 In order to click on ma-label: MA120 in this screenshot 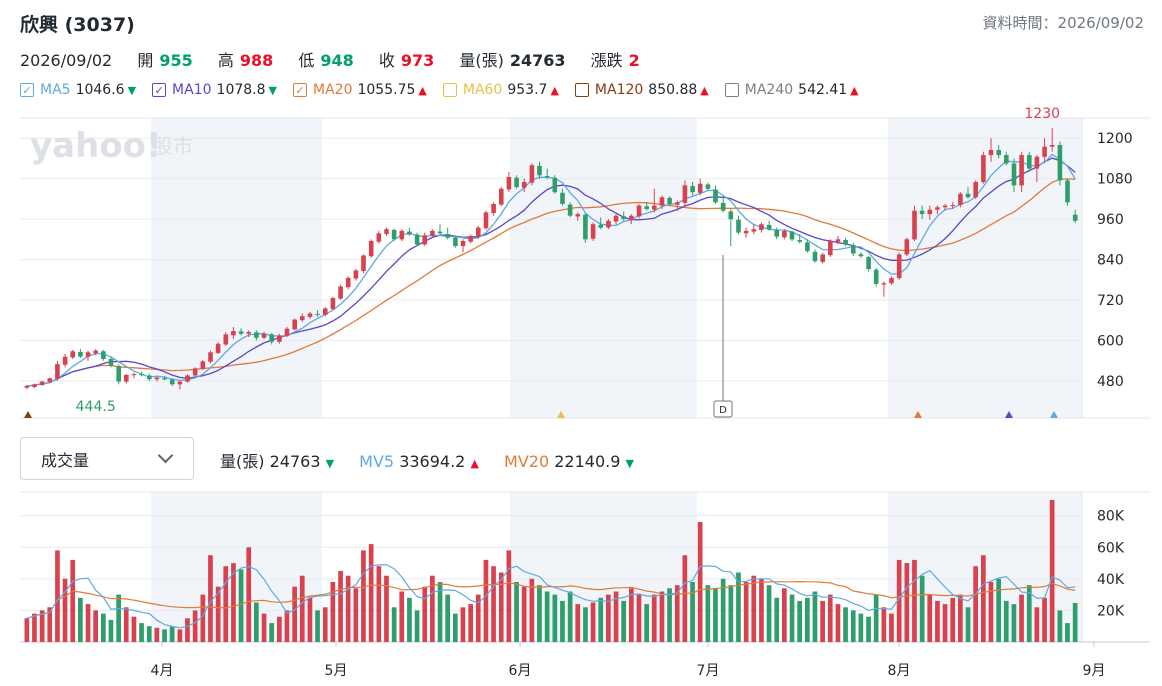, I will do `click(619, 90)`.